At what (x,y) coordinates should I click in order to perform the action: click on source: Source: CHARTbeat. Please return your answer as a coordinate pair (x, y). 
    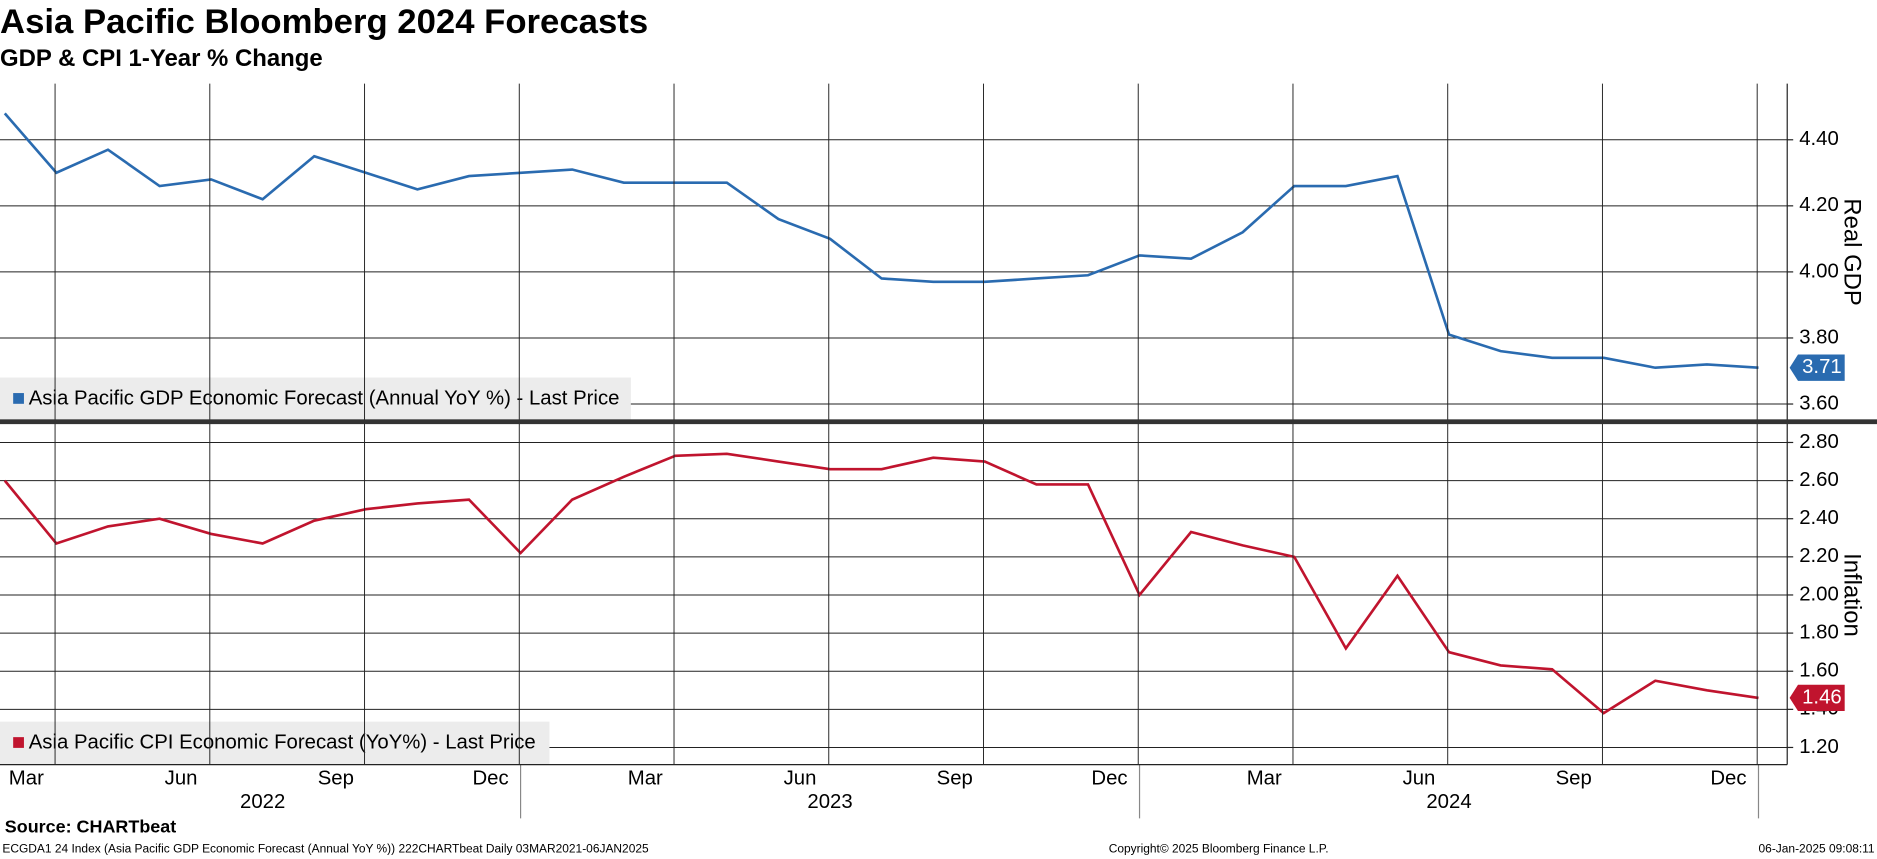
    Looking at the image, I should click on (90, 827).